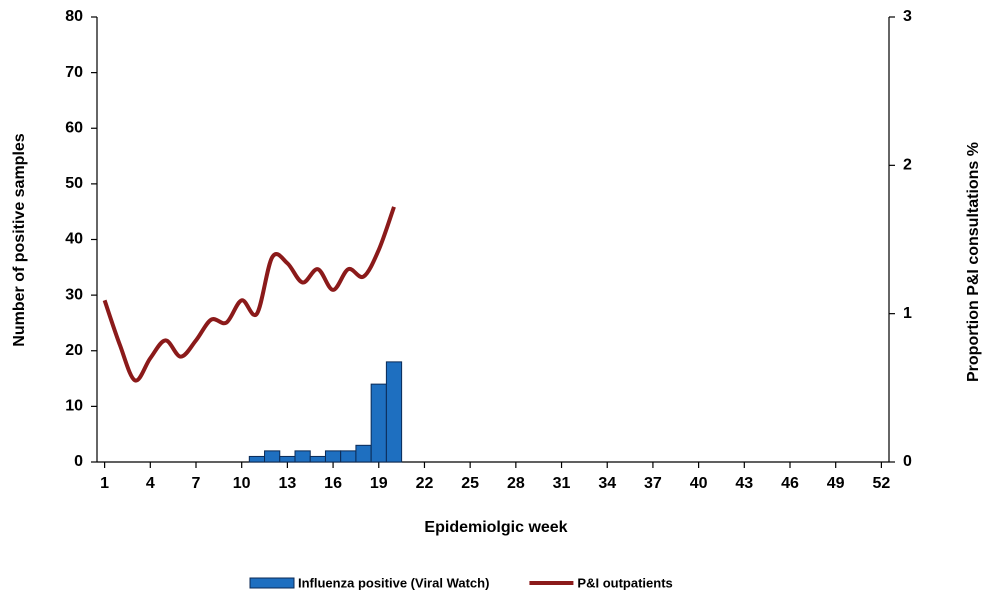 This screenshot has width=988, height=594. Describe the element at coordinates (470, 483) in the screenshot. I see `x-tick-label: 25` at that location.